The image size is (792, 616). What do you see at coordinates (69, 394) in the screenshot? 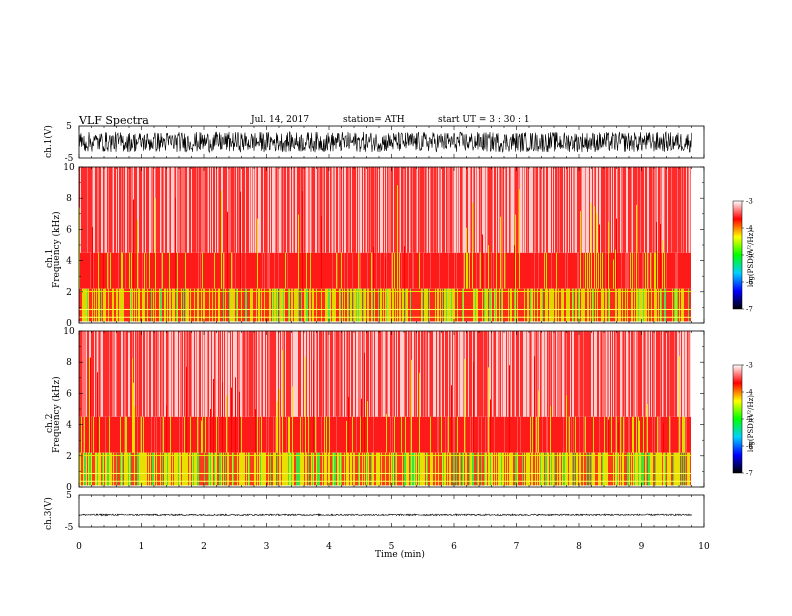
I see `s2-ytick-label: 6` at bounding box center [69, 394].